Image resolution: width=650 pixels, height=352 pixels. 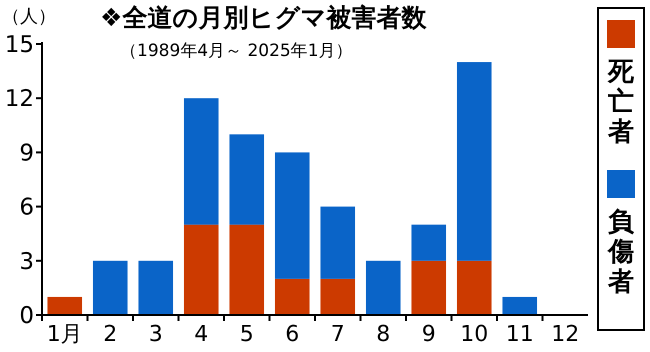 I want to click on x-tick-label: 10, so click(x=474, y=334).